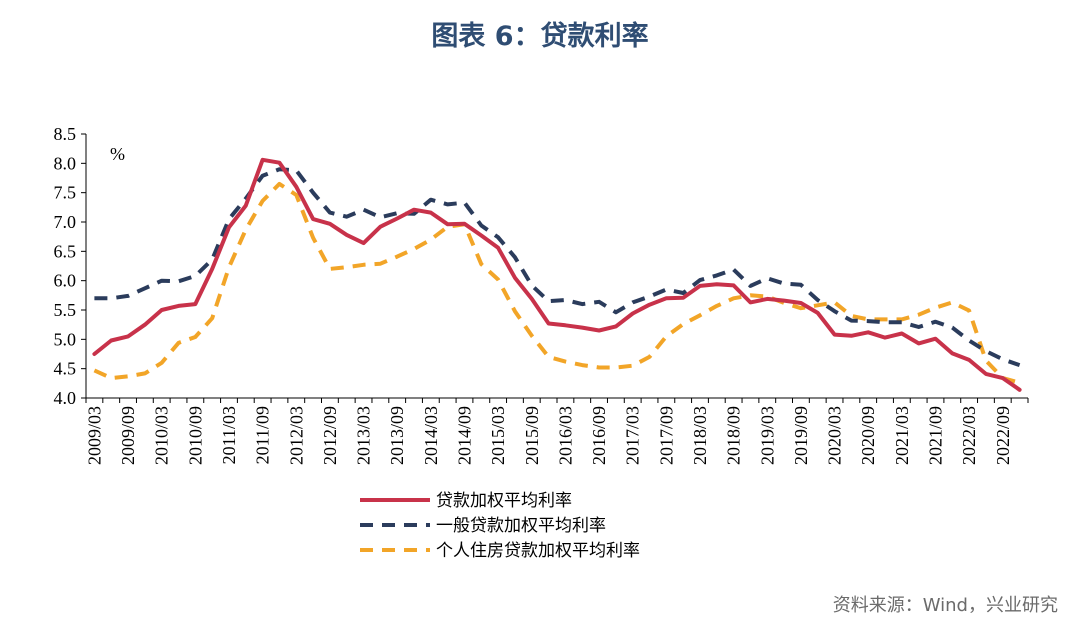  What do you see at coordinates (94, 435) in the screenshot?
I see `x-tick-label: 2009/03` at bounding box center [94, 435].